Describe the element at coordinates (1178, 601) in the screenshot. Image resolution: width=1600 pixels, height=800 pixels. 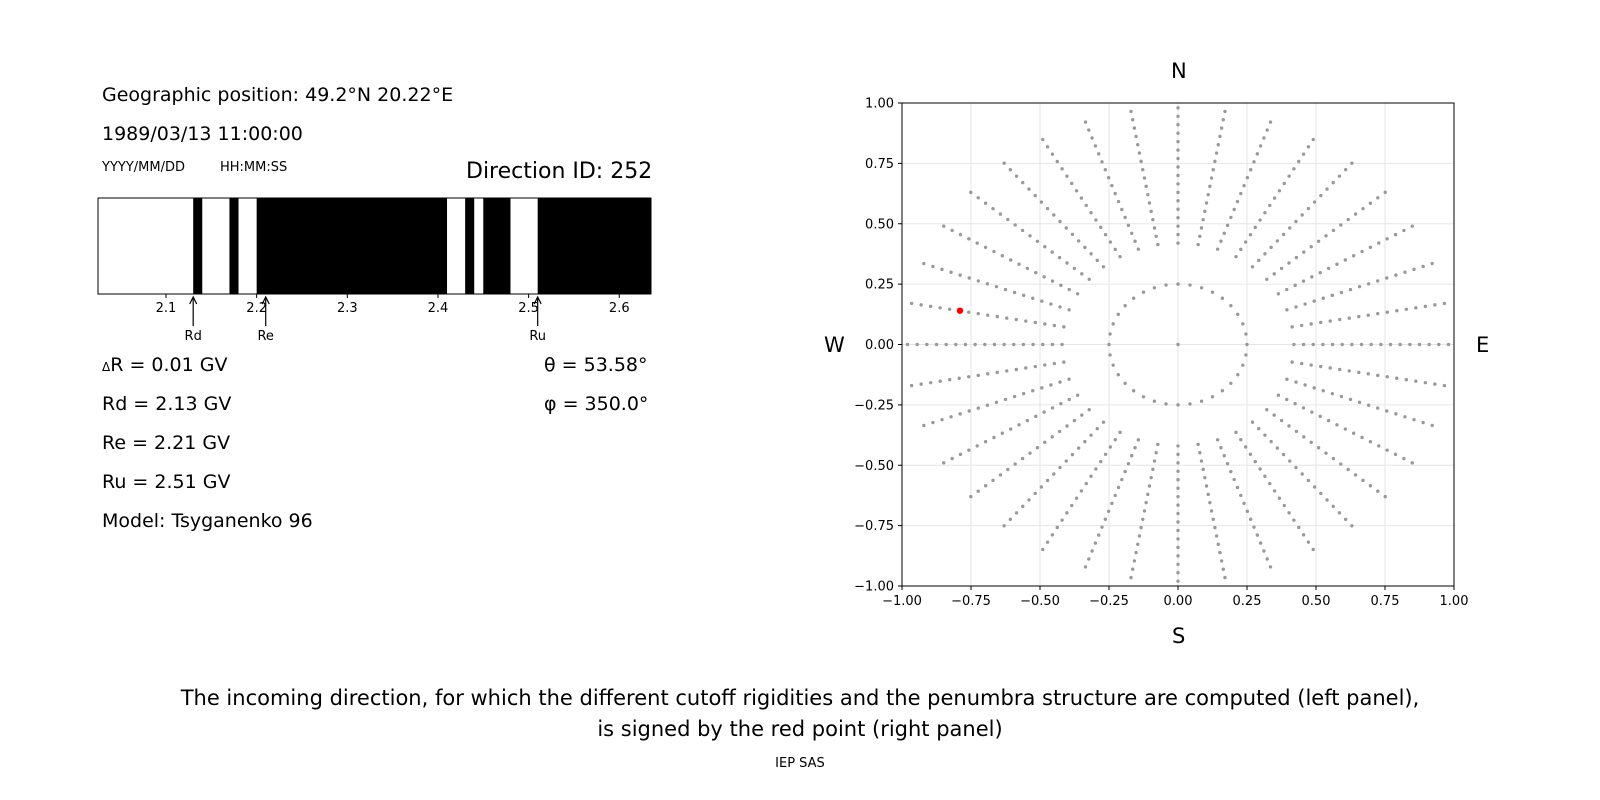
I see `x-tick-label-4: 0.00` at that location.